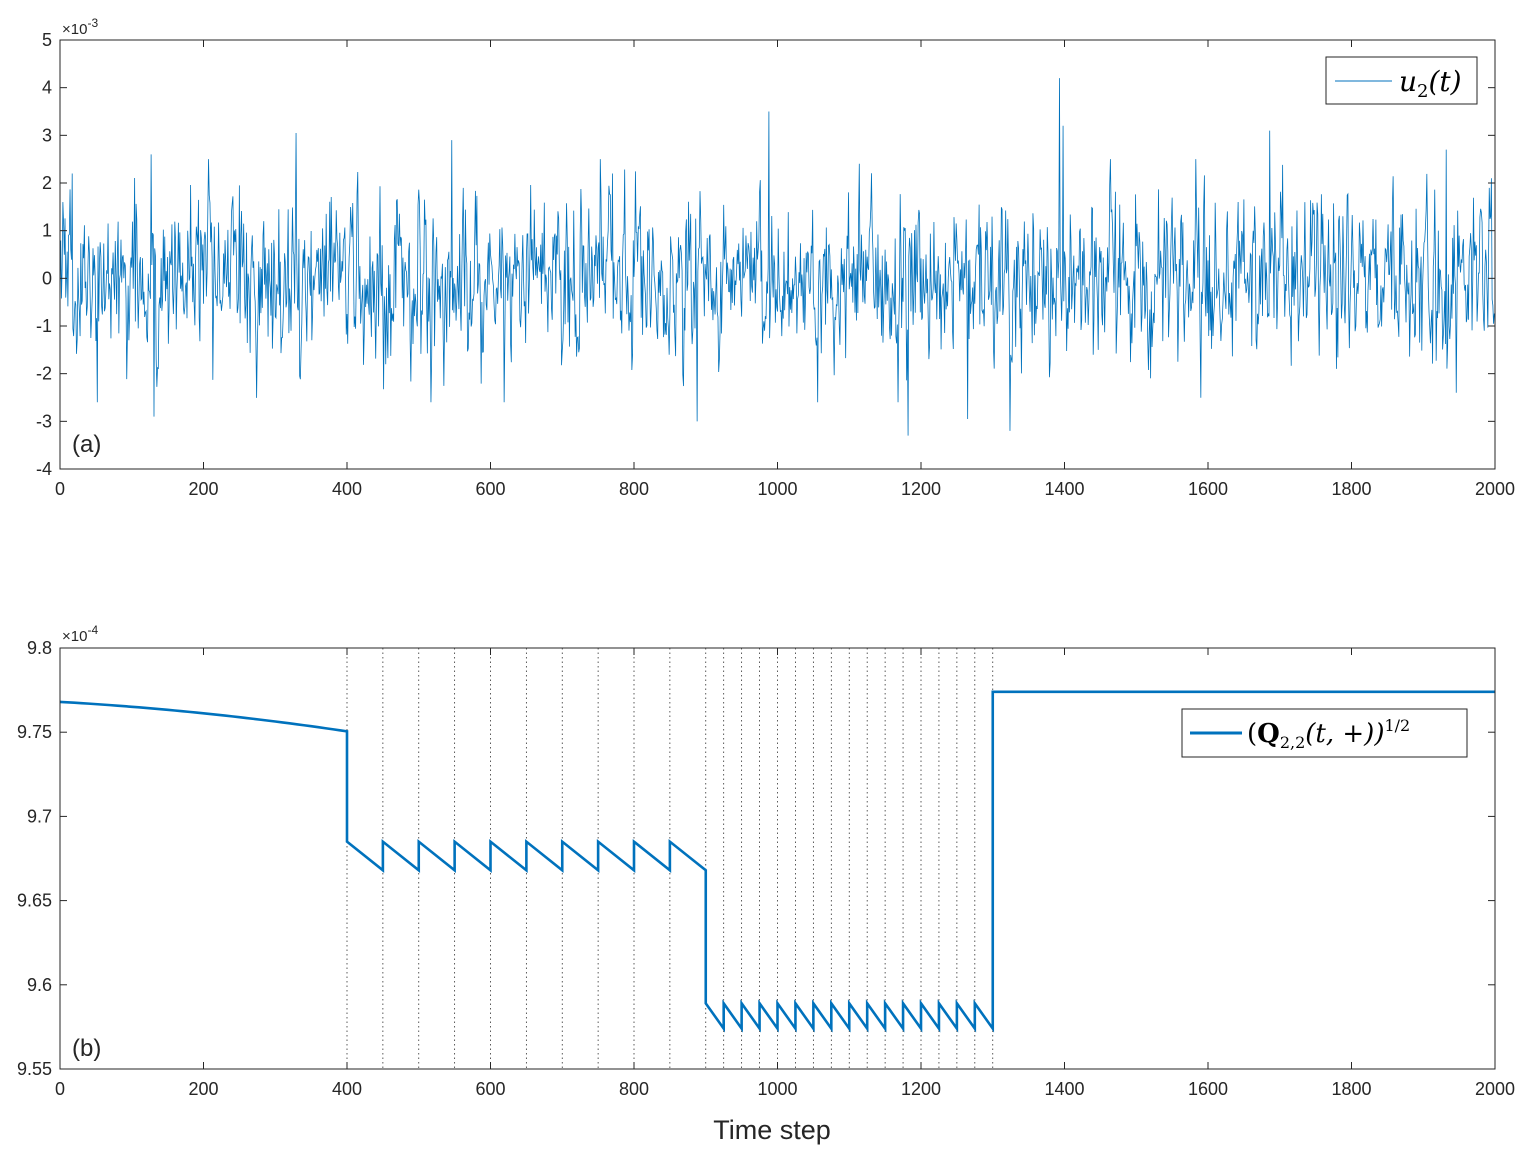 The image size is (1529, 1158). Describe the element at coordinates (490, 1089) in the screenshot. I see `panel-b-x-tick-label: 600` at that location.